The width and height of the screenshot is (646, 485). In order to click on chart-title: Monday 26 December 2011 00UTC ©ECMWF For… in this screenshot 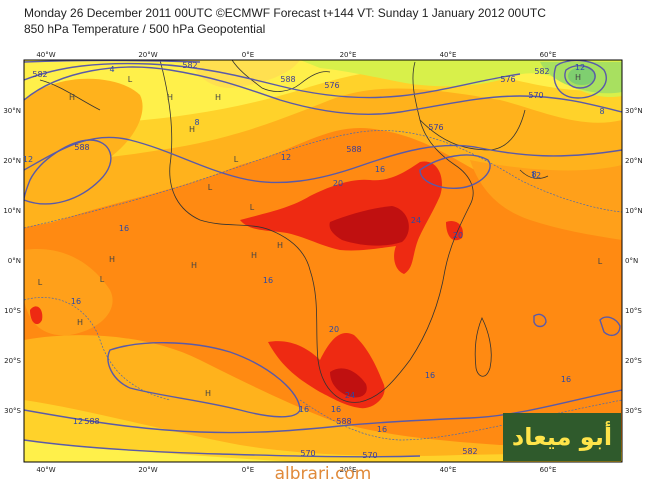, I will do `click(285, 13)`.